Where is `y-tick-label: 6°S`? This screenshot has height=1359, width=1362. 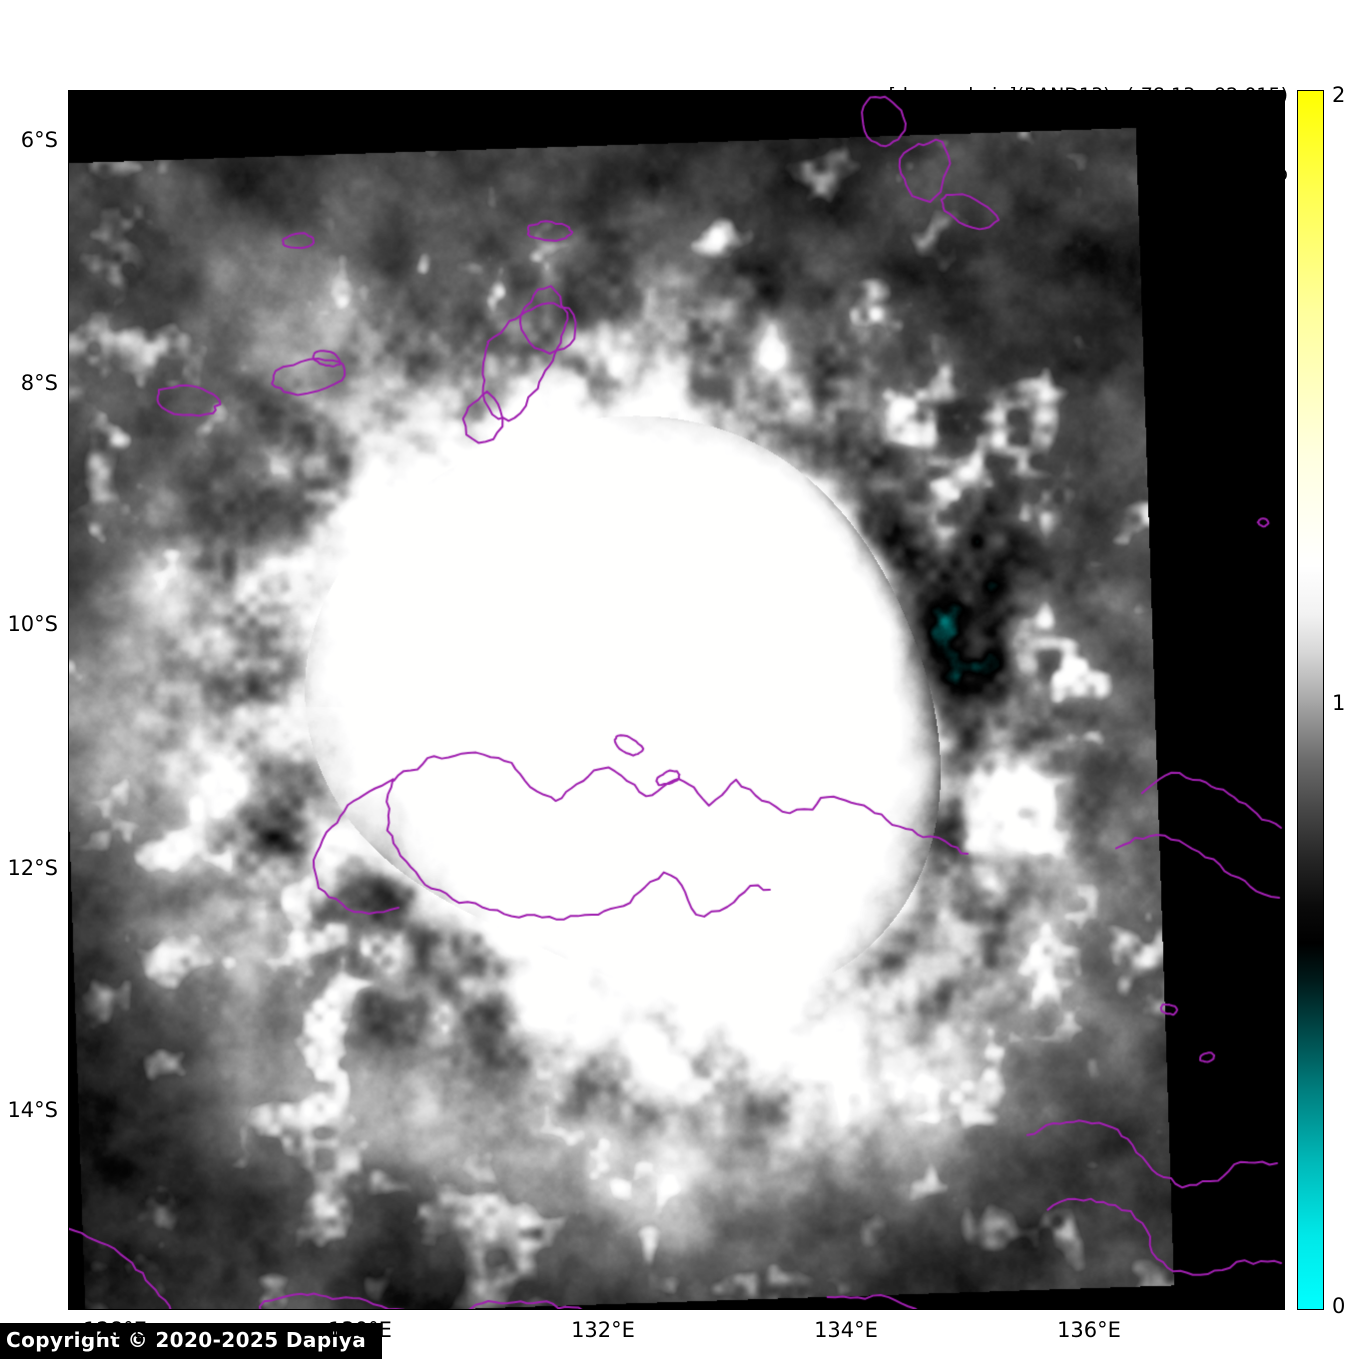 y-tick-label: 6°S is located at coordinates (39, 140).